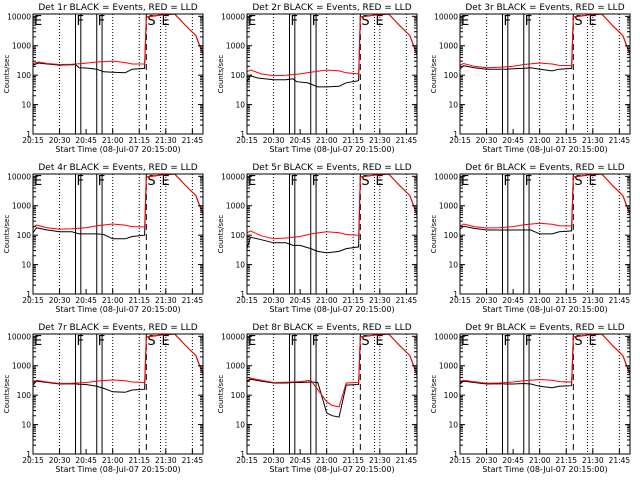 The image size is (640, 480). I want to click on panel-title: Det 5r BLACK = Events, RED = LLD, so click(331, 168).